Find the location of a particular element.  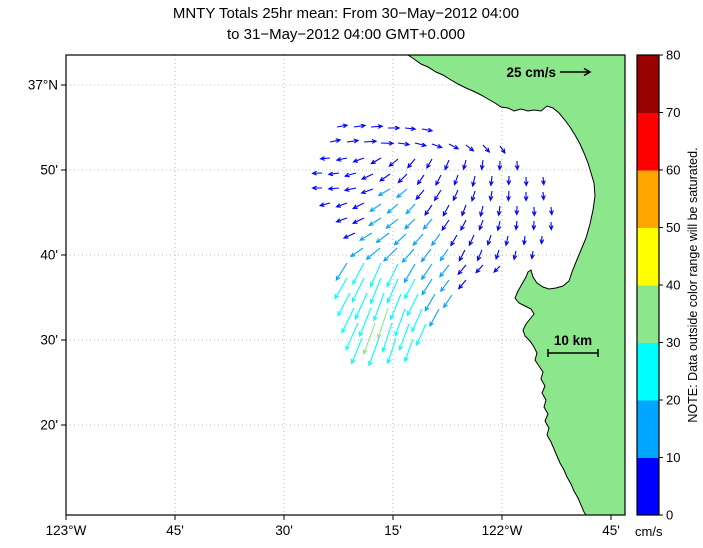

colorbar is located at coordinates (648, 285).